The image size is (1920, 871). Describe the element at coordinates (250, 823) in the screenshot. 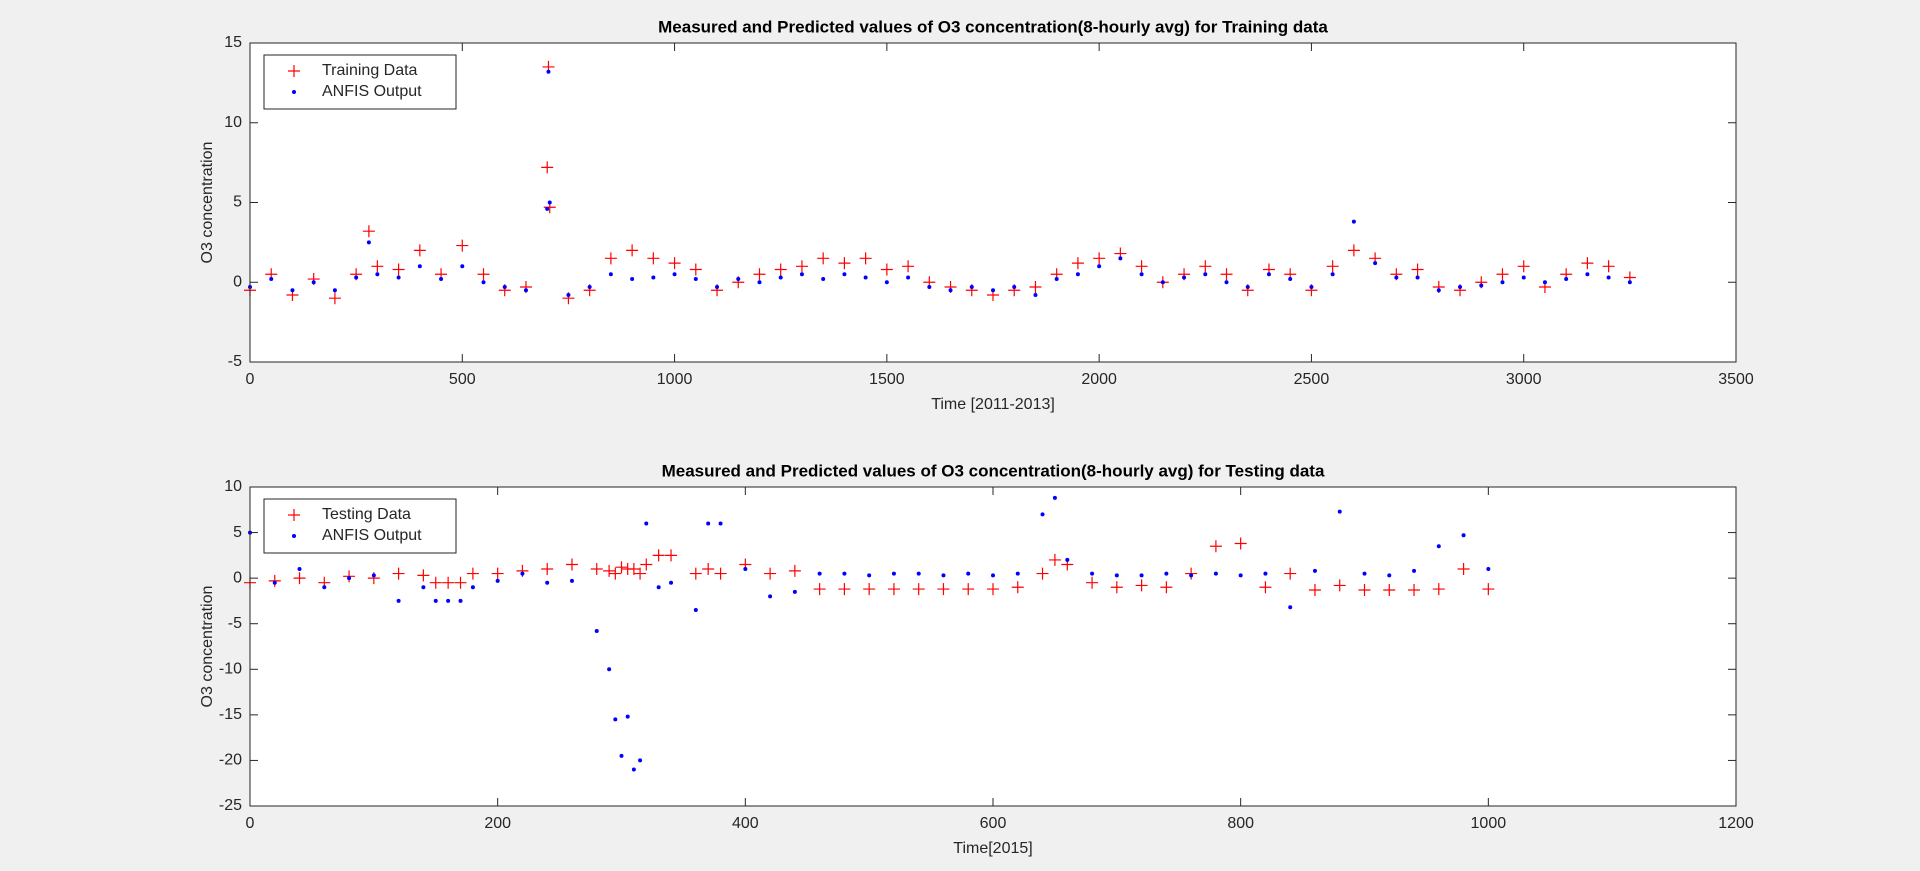

I see `x-tick-label: 0` at that location.